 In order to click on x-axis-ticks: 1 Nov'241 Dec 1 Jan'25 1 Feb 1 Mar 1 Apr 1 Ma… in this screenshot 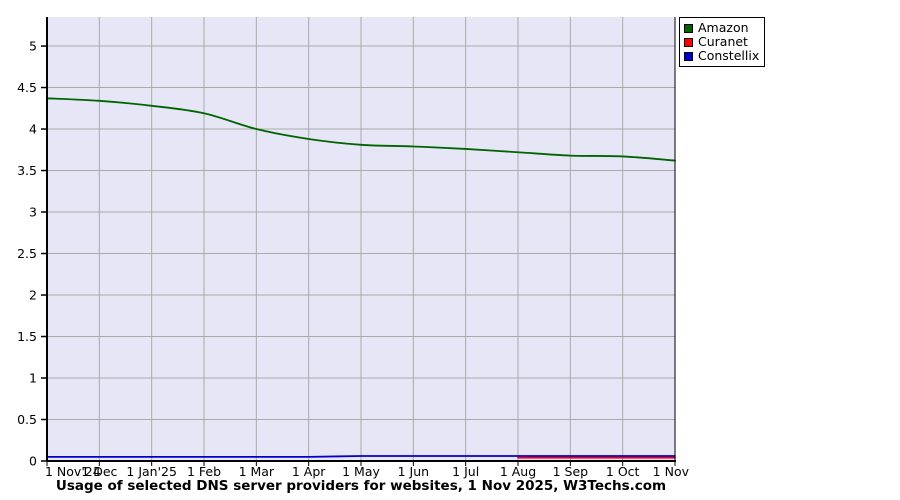, I will do `click(367, 470)`.